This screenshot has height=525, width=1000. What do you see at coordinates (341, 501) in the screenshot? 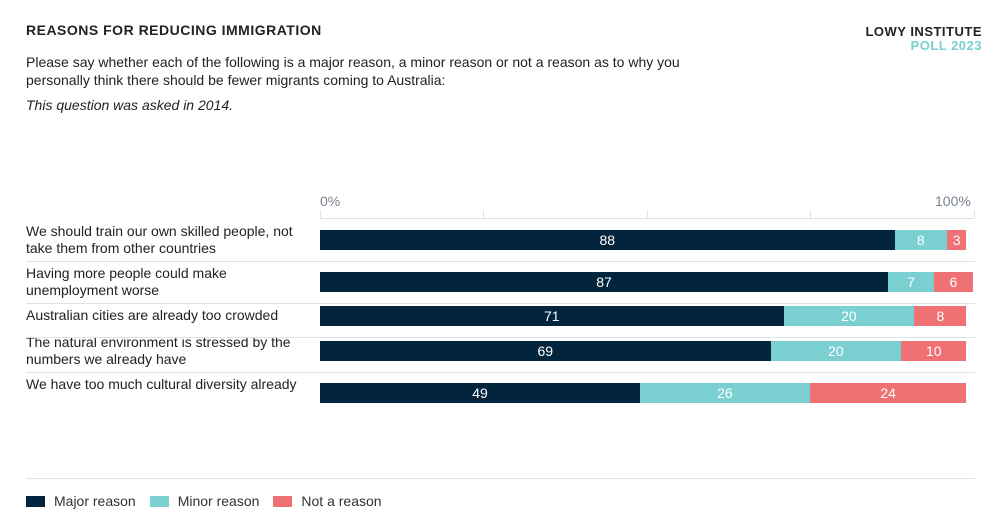
I see `legend-label: Not a reason` at bounding box center [341, 501].